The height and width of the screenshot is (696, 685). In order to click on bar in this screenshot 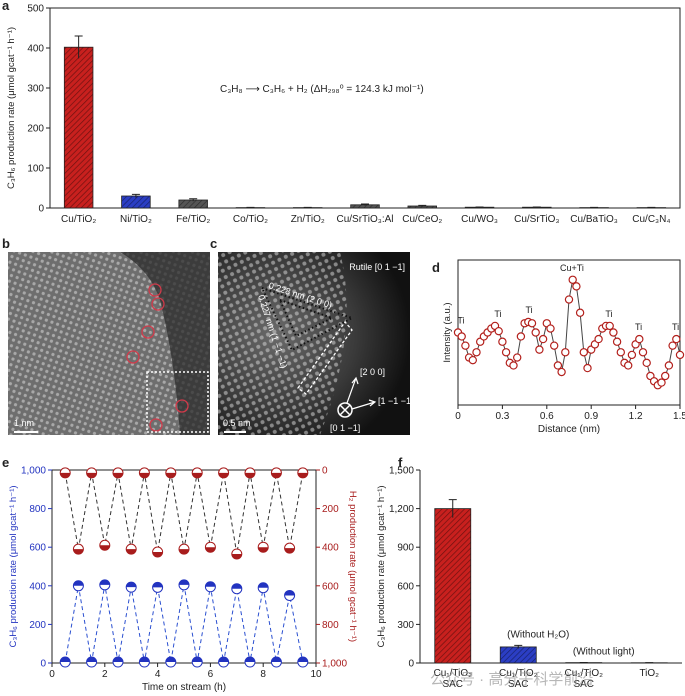, I will do `click(136, 202)`.